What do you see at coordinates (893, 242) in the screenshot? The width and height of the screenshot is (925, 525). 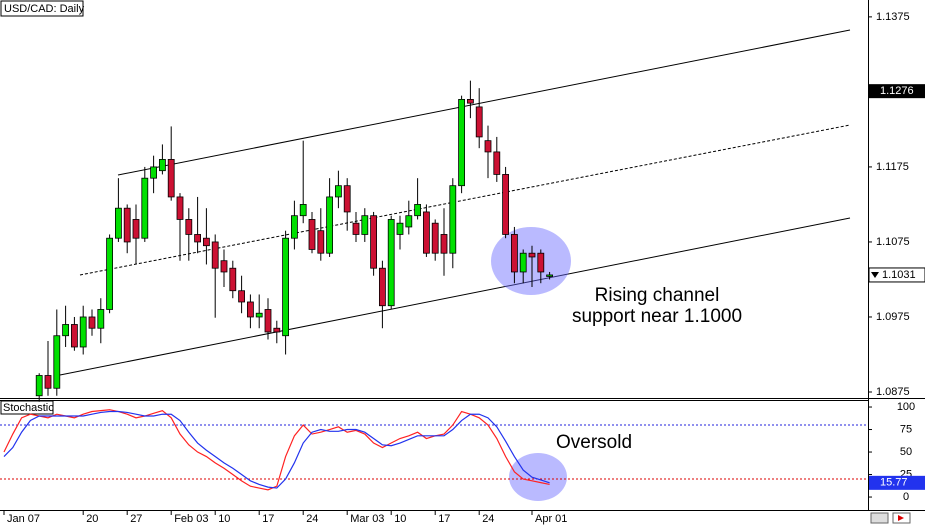 I see `y-tick-label: 1.1075` at bounding box center [893, 242].